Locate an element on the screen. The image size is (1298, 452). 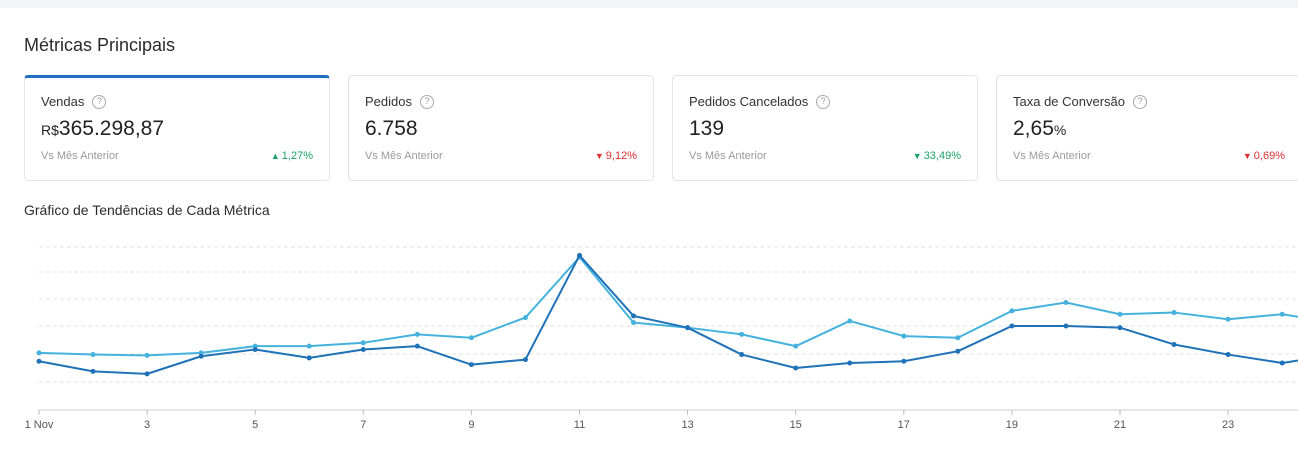
x-tick-label: 3 is located at coordinates (147, 425).